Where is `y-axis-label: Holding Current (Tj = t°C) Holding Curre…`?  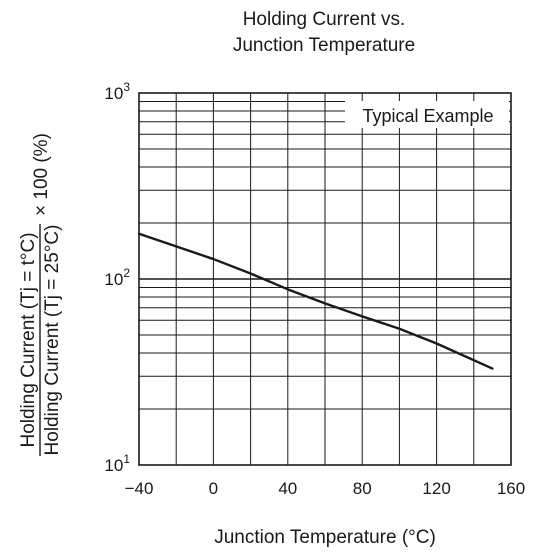 y-axis-label: Holding Current (Tj = t°C) Holding Curre… is located at coordinates (40, 294).